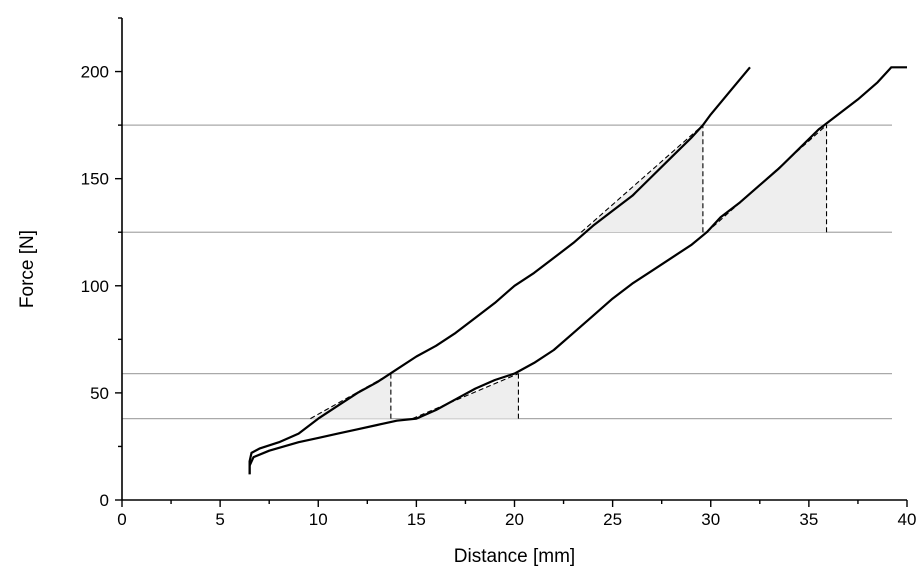 The height and width of the screenshot is (570, 922). What do you see at coordinates (121, 519) in the screenshot?
I see `x-tick-label: 0` at bounding box center [121, 519].